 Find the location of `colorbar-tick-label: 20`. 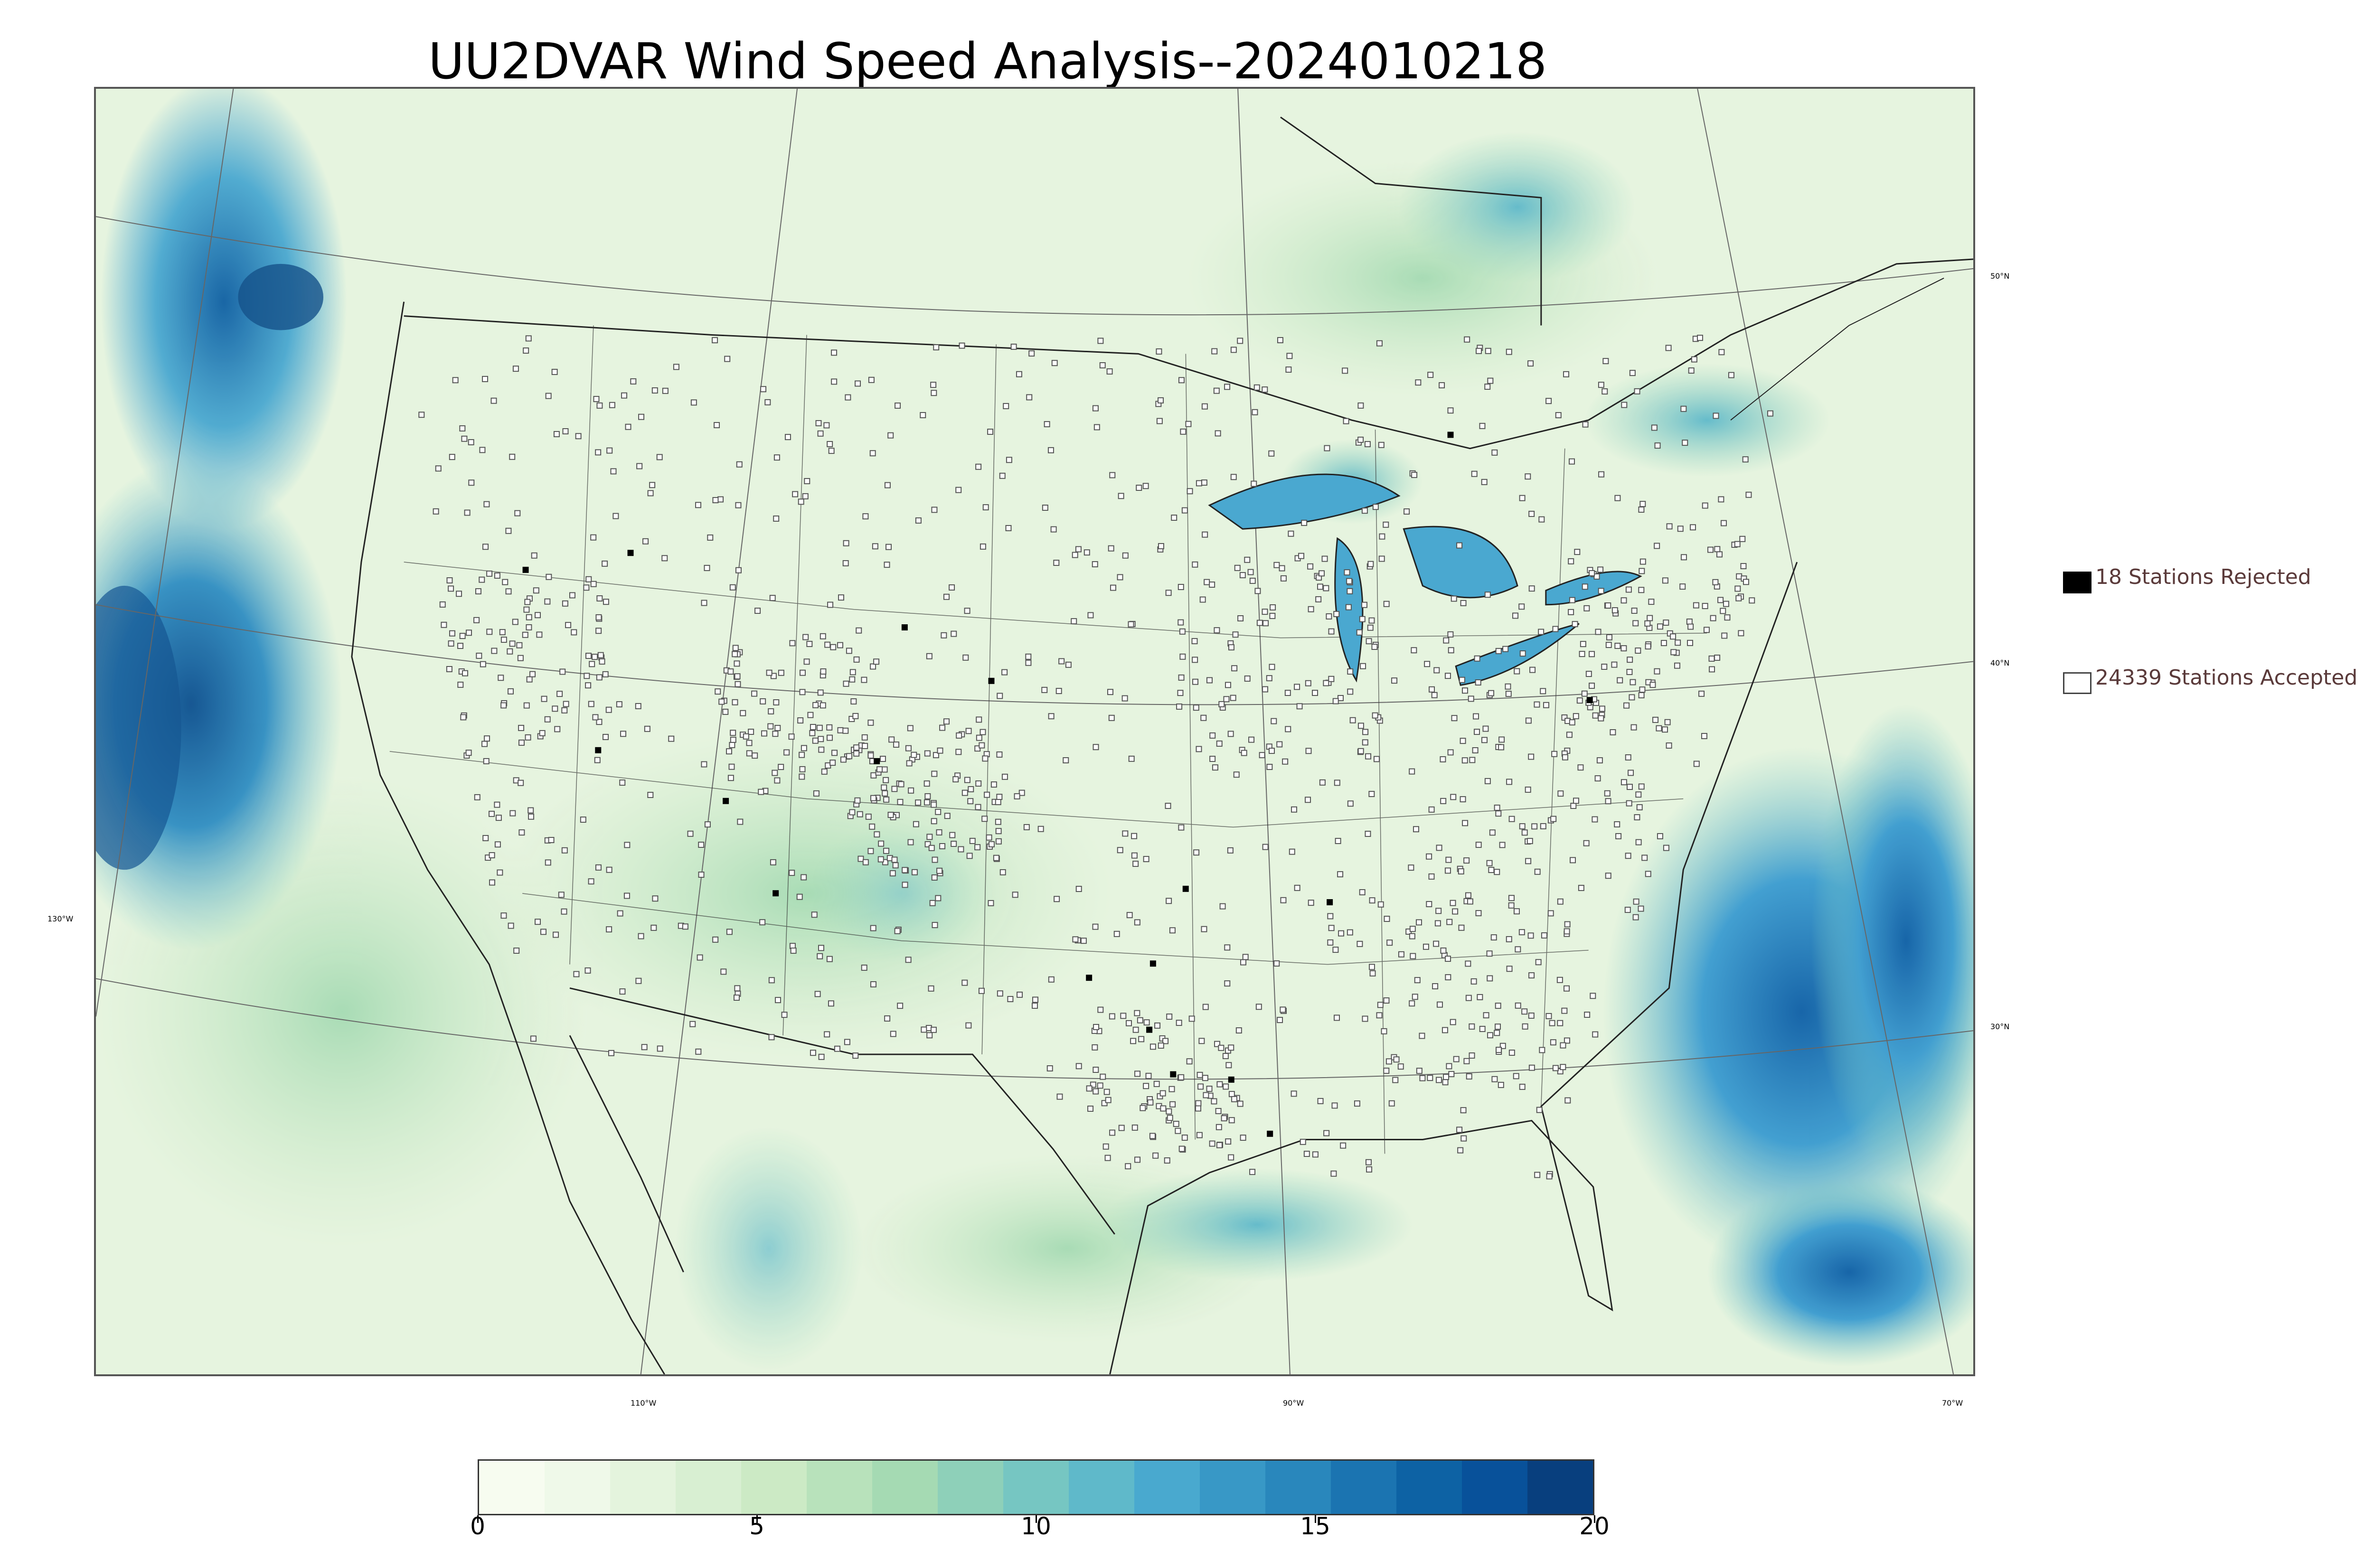

colorbar-tick-label: 20 is located at coordinates (1594, 1526).